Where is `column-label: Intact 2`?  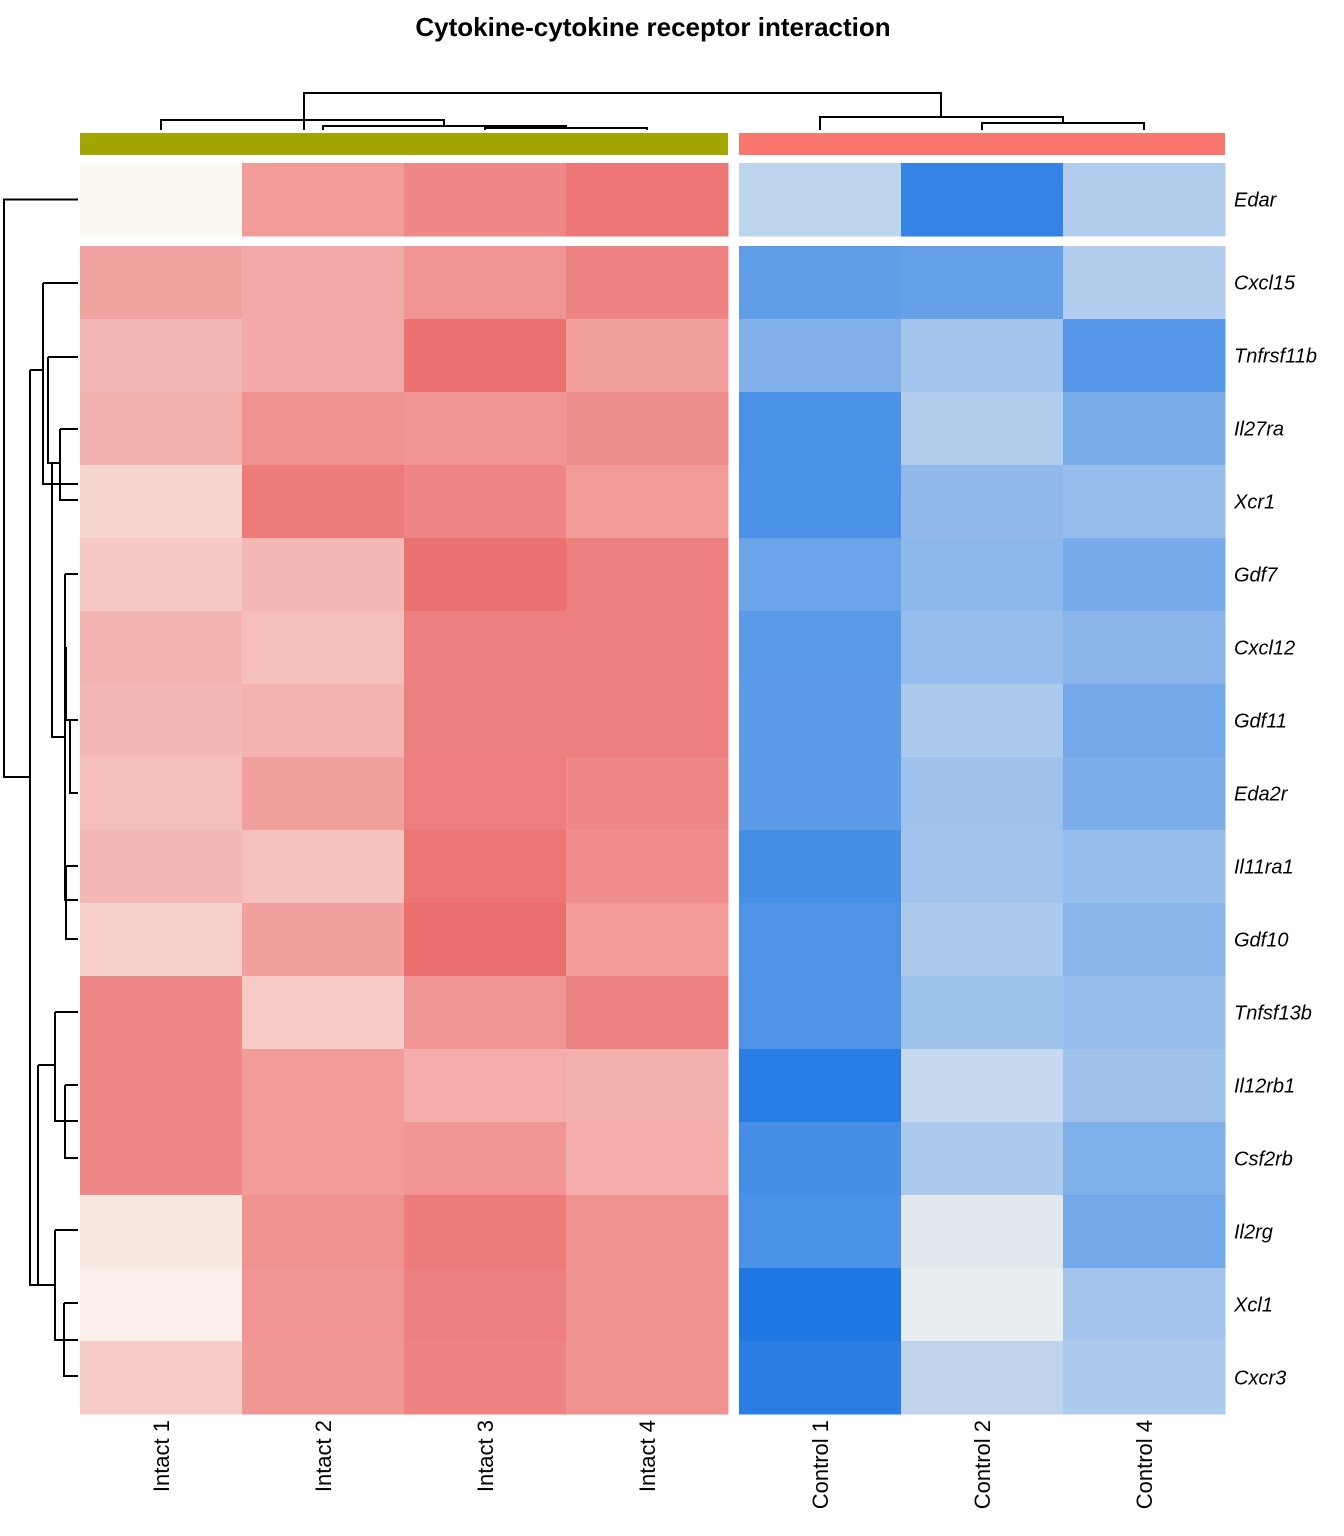 column-label: Intact 2 is located at coordinates (323, 1456).